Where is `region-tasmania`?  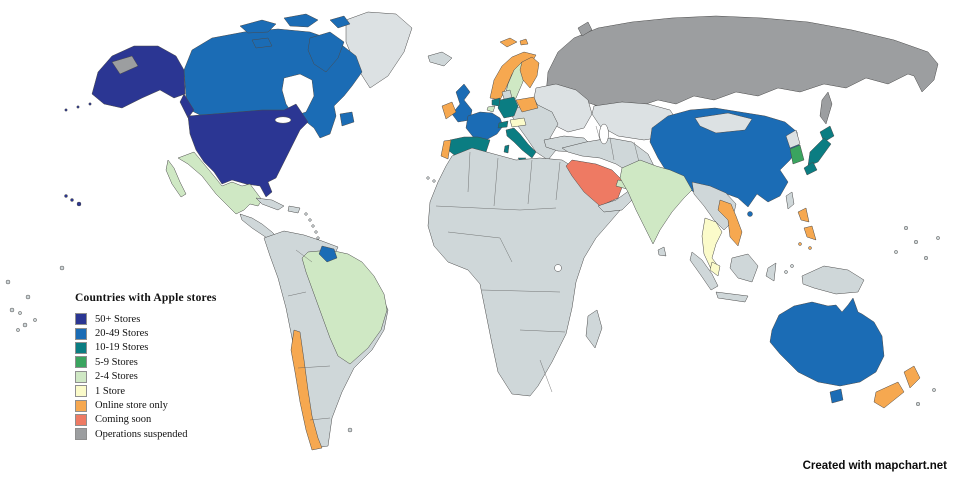
region-tasmania is located at coordinates (836, 396).